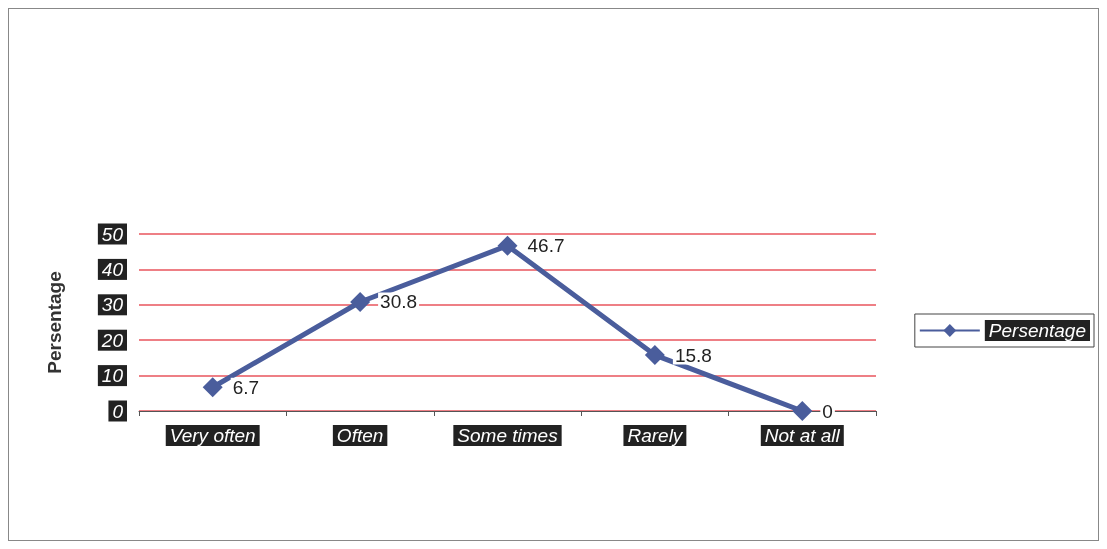 The image size is (1107, 549). What do you see at coordinates (112, 340) in the screenshot?
I see `y-tick-label: 20` at bounding box center [112, 340].